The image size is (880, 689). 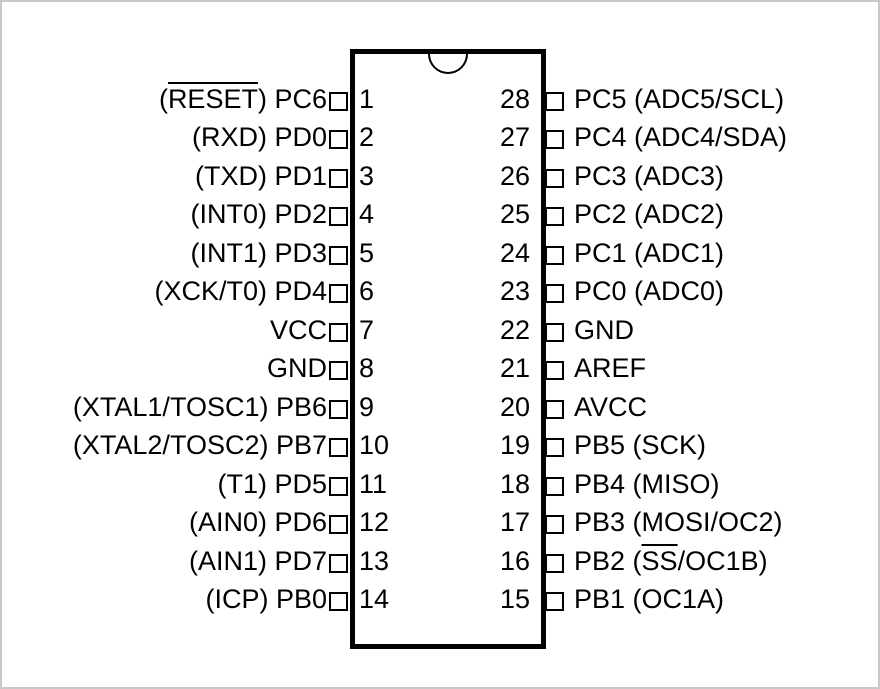 What do you see at coordinates (260, 175) in the screenshot?
I see `pin-label-text: (TXD) PD1` at bounding box center [260, 175].